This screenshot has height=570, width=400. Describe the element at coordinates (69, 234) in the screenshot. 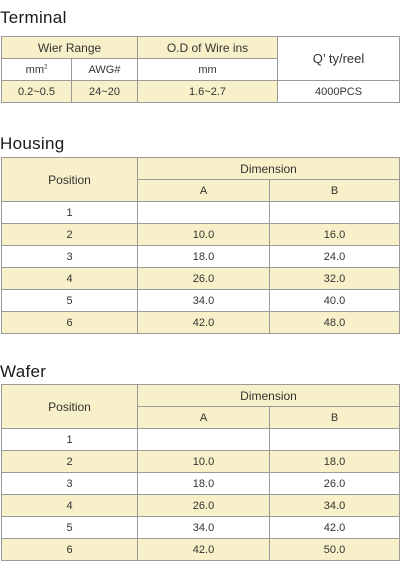

I see `housing-position-cell: 2` at that location.